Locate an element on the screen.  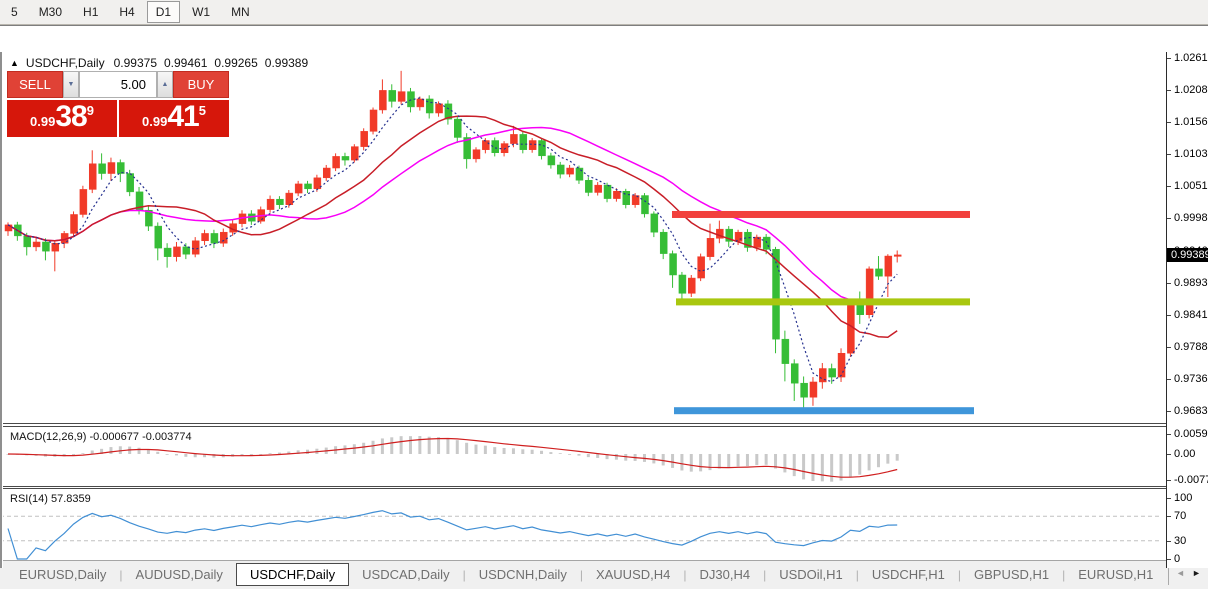
tab-eurusd-h1: EURUSD,H1 is located at coordinates (1116, 574).